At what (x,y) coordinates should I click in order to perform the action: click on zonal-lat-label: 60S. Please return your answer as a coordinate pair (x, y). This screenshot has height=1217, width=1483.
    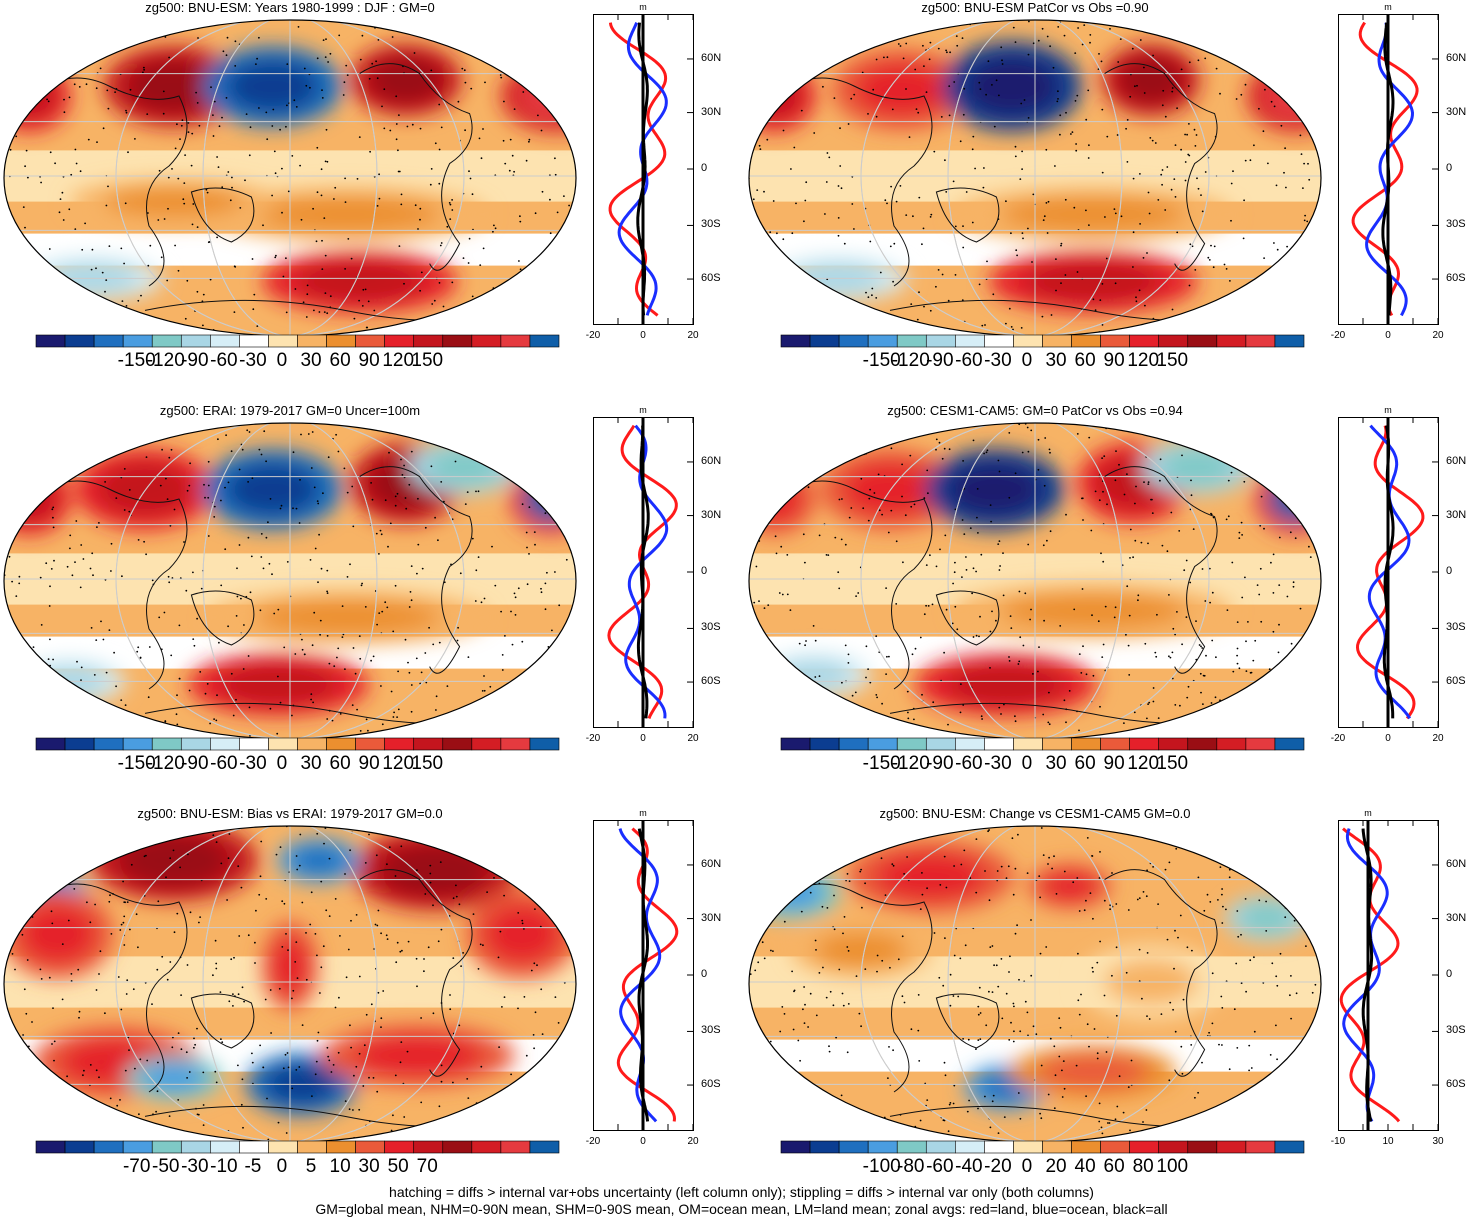
    Looking at the image, I should click on (711, 278).